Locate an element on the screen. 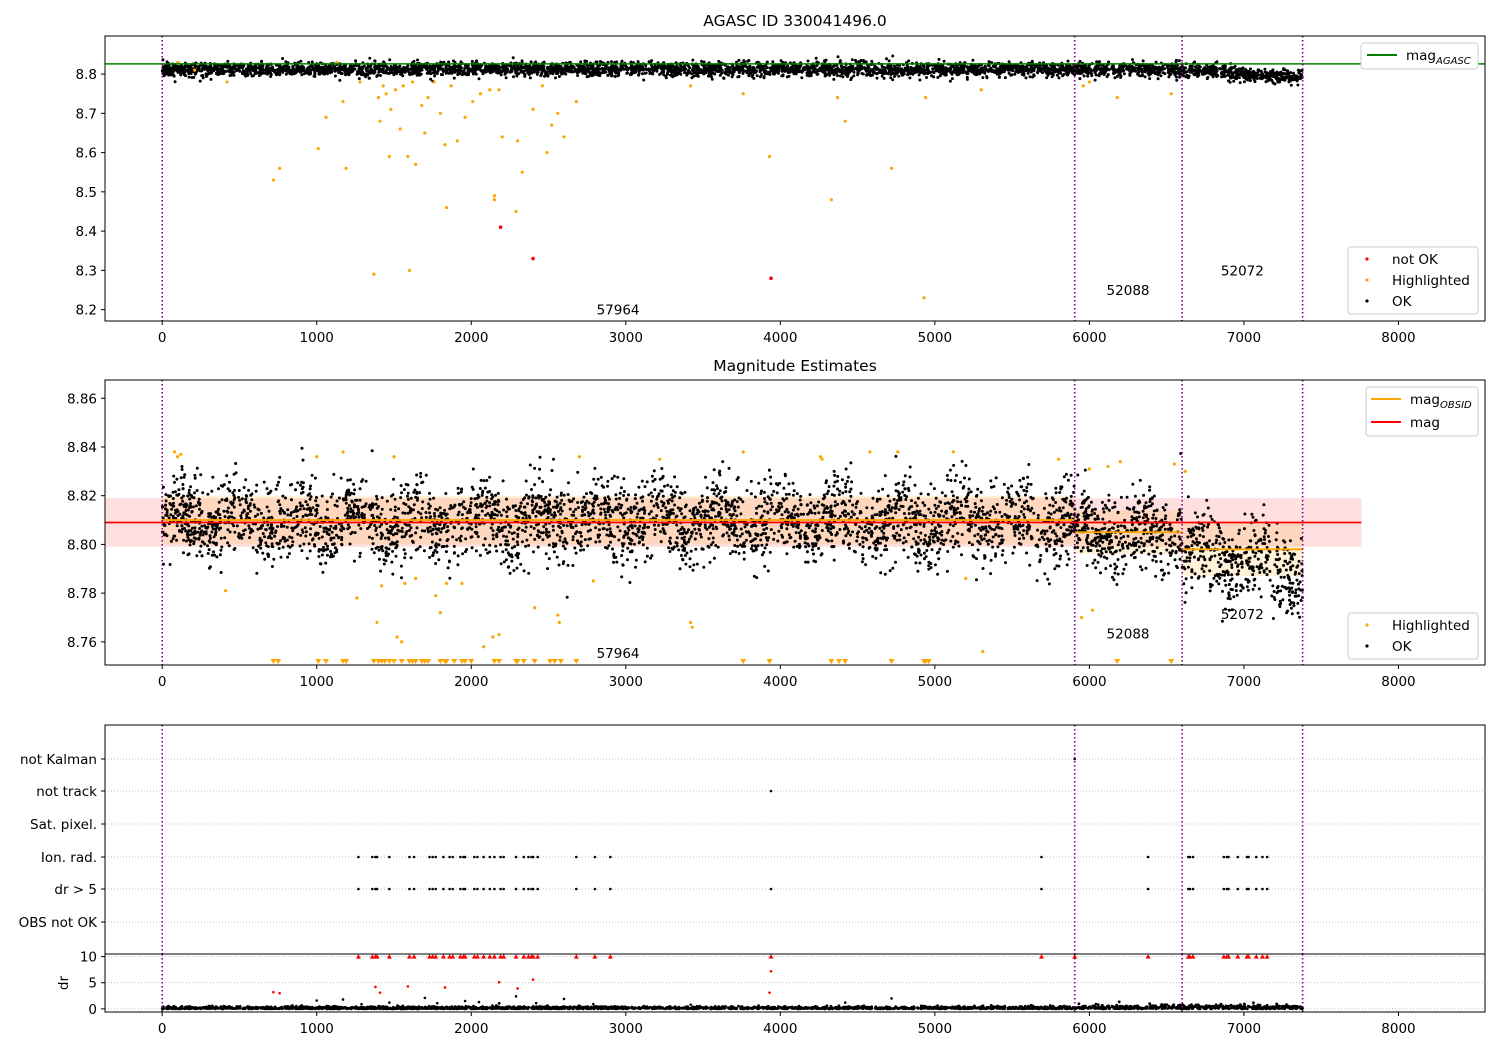 The height and width of the screenshot is (1050, 1500). legend-agasc-top: magAGASC is located at coordinates (1419, 56).